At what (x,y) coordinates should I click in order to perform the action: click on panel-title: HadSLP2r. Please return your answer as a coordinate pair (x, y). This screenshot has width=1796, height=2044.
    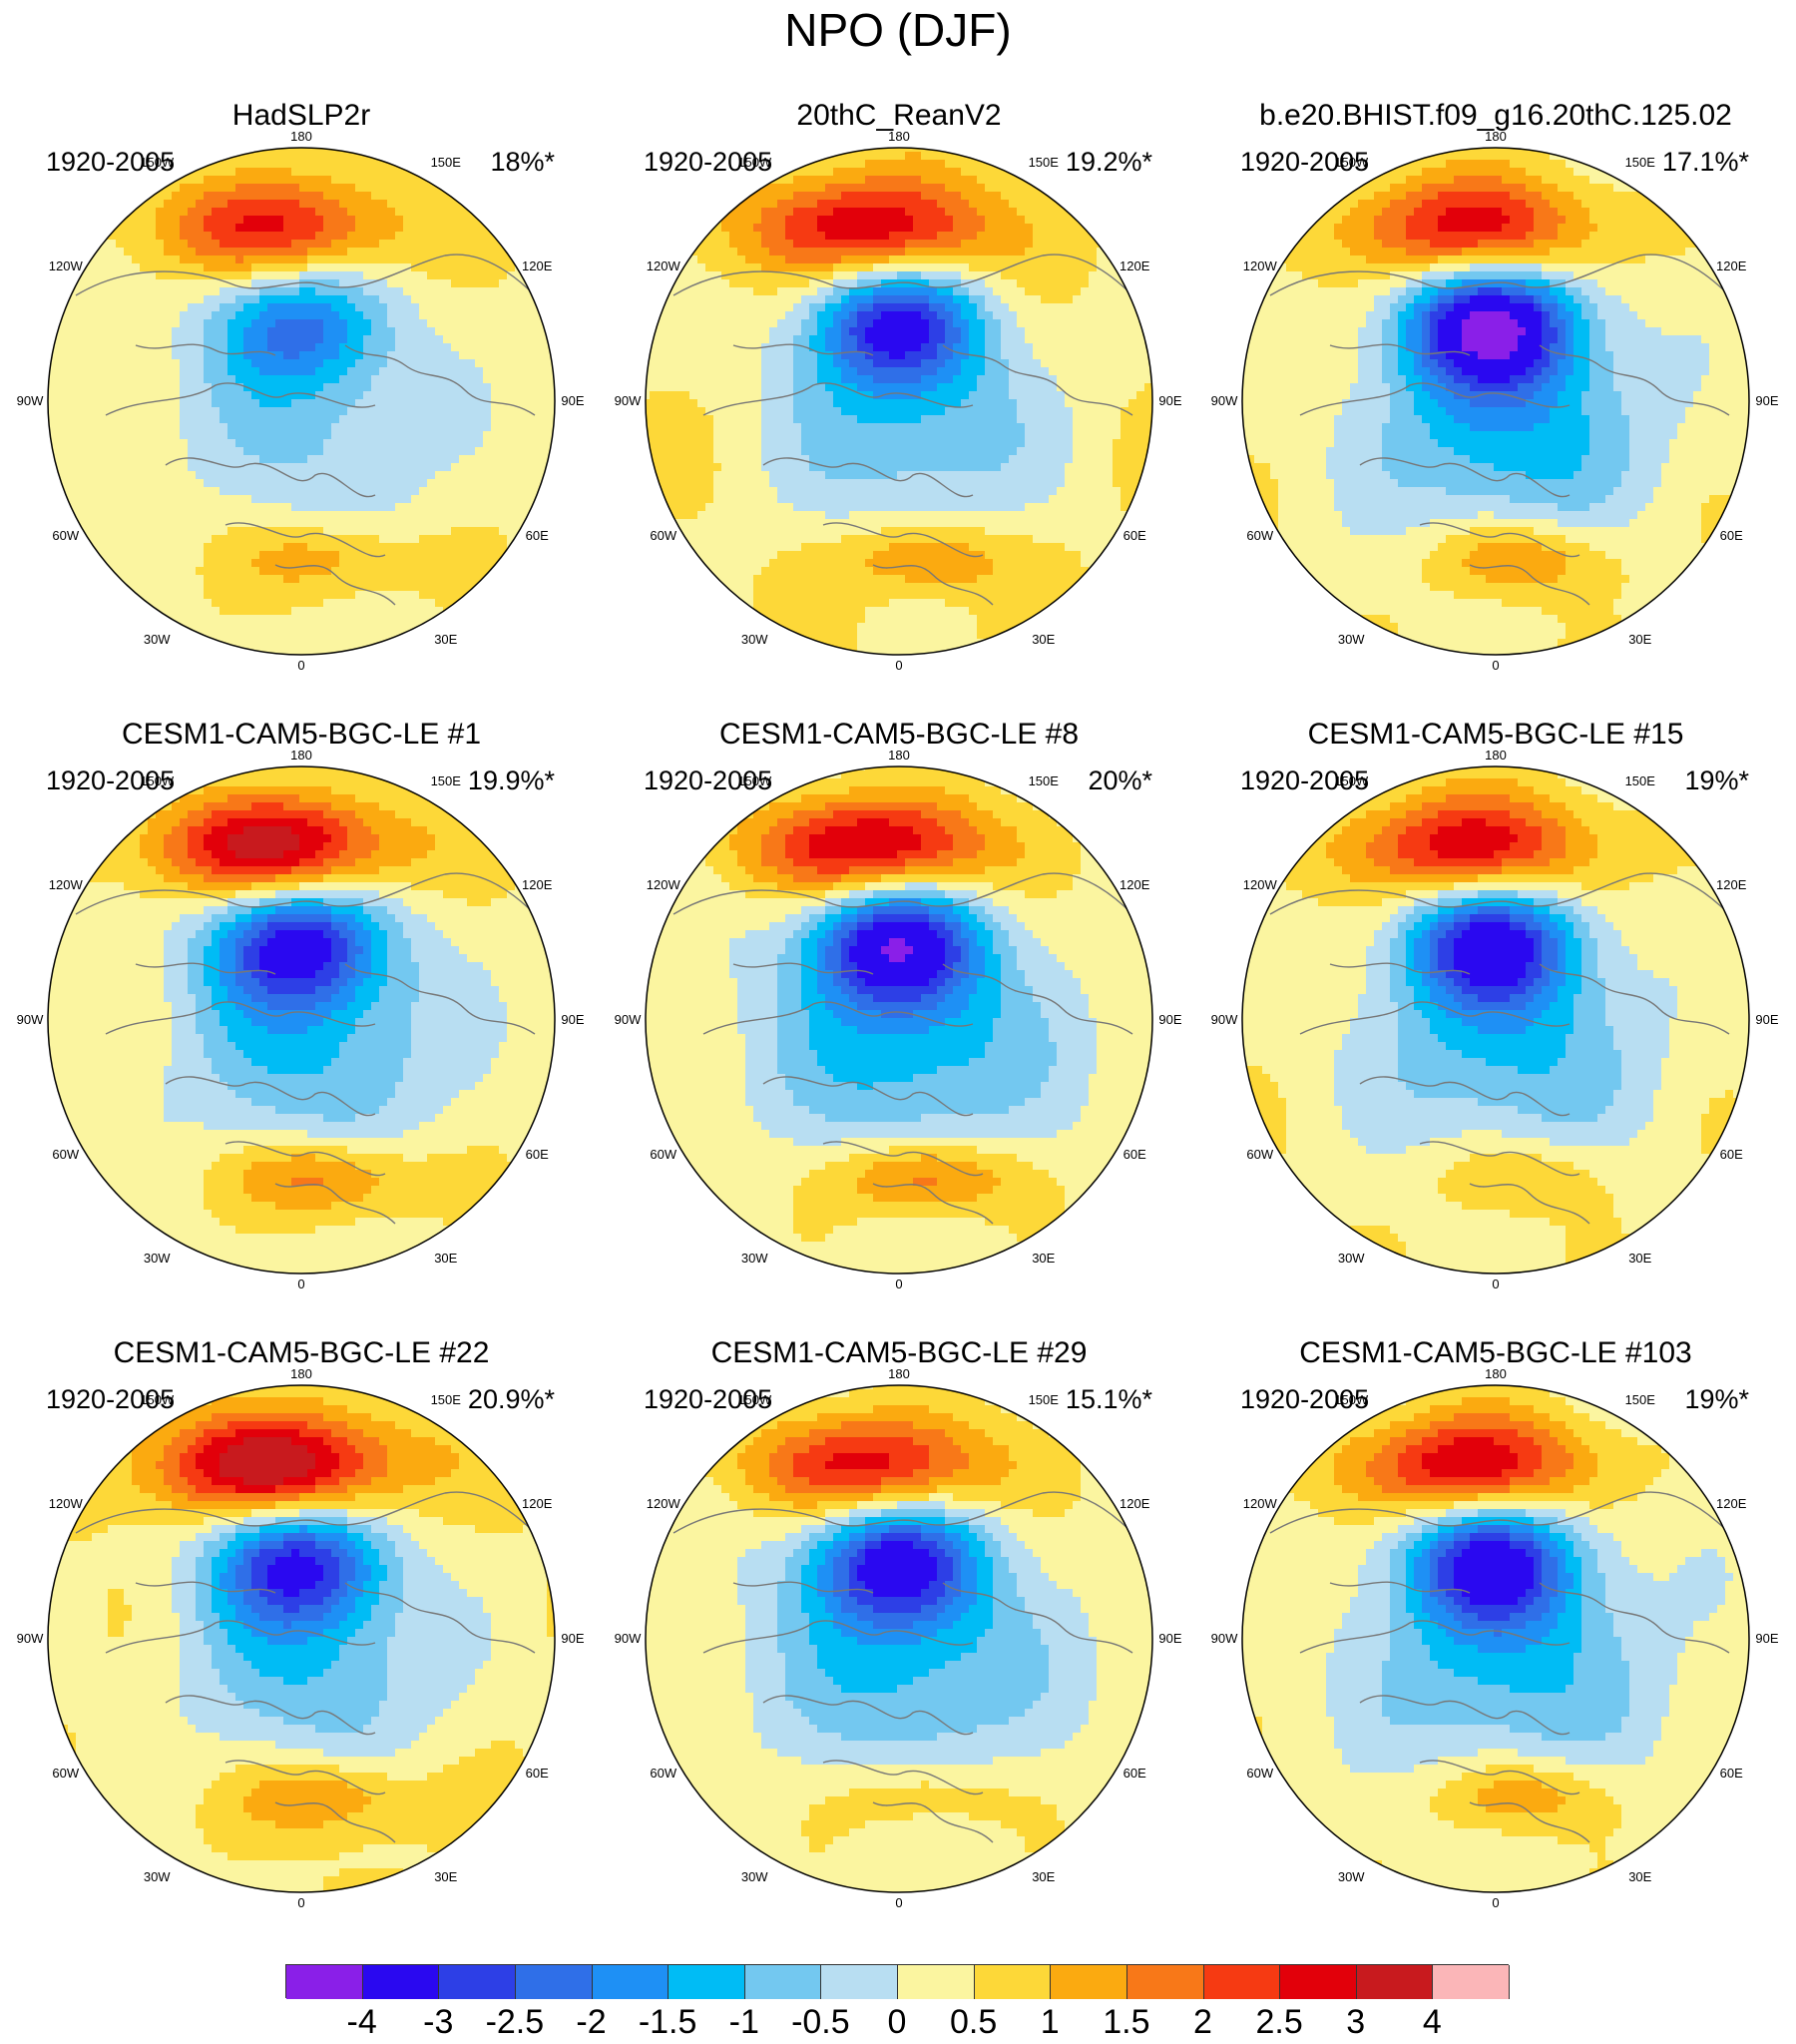
    Looking at the image, I should click on (301, 116).